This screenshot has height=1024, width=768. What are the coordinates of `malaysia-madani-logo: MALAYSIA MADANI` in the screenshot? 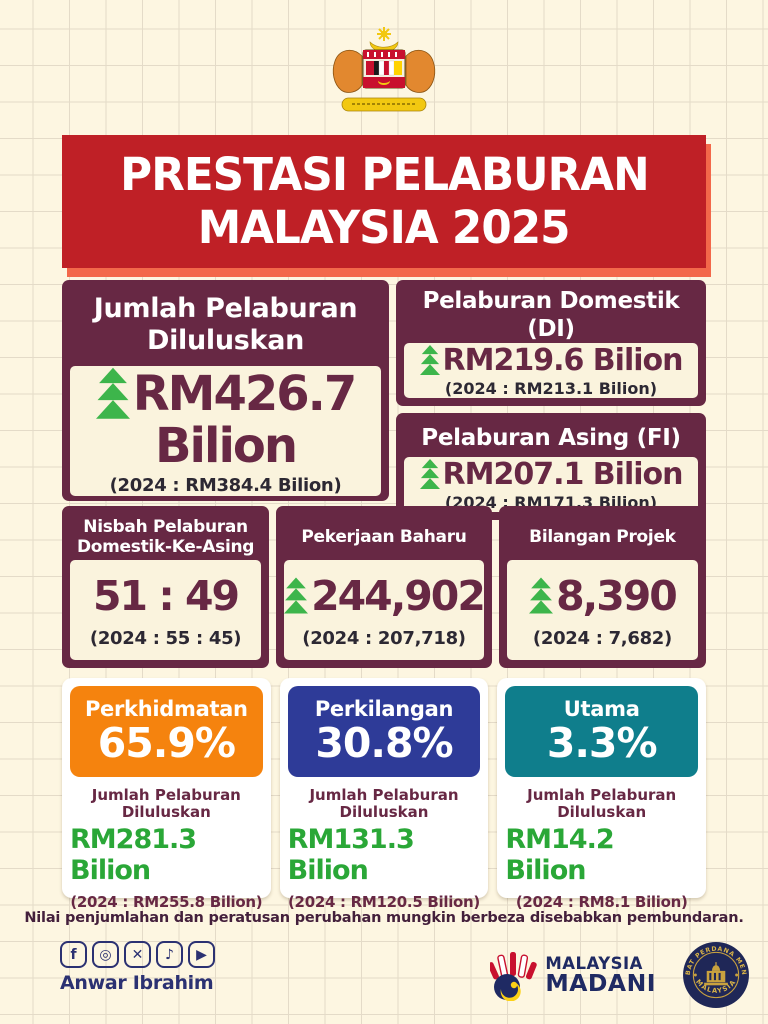 It's located at (573, 975).